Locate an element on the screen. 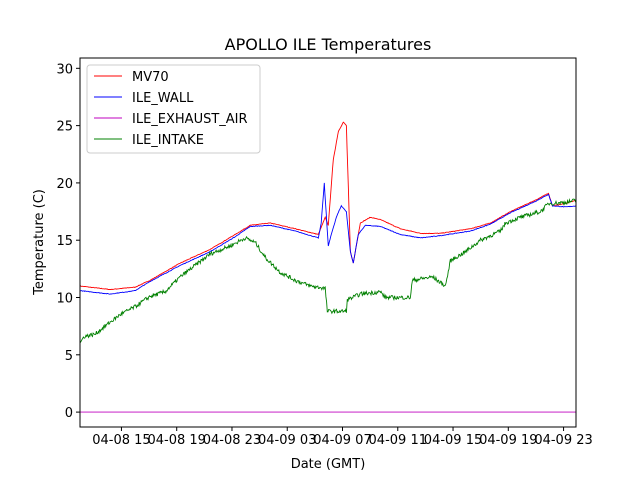 The width and height of the screenshot is (640, 480). x-tick-label: 04-09 19 is located at coordinates (508, 440).